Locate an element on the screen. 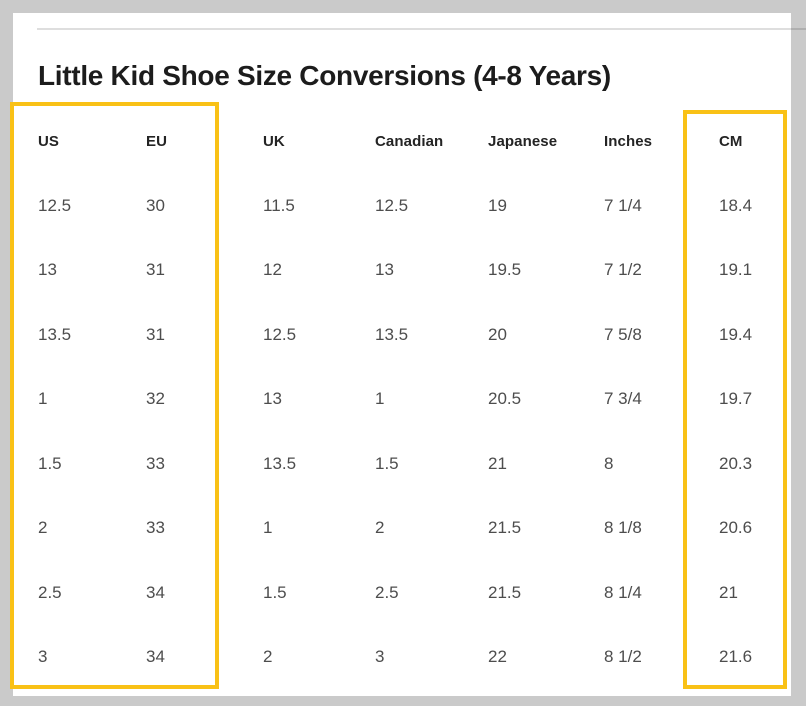 The height and width of the screenshot is (706, 806). table-cell: 19 is located at coordinates (497, 205).